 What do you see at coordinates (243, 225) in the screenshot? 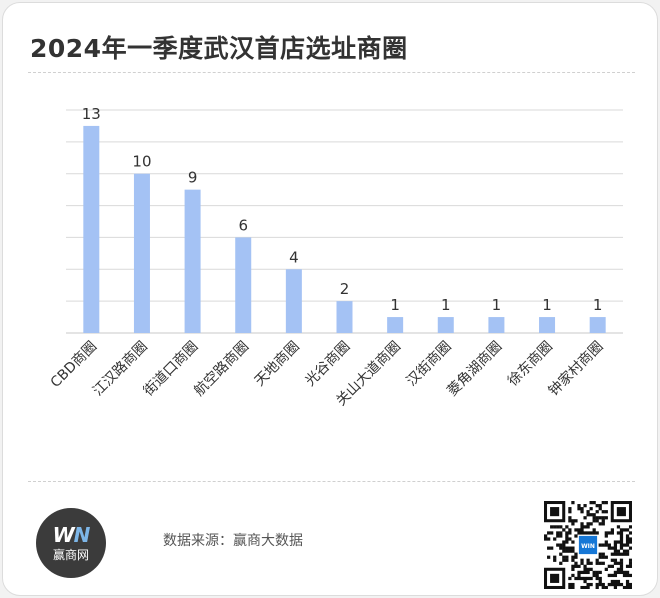
I see `data-label-4: 6` at bounding box center [243, 225].